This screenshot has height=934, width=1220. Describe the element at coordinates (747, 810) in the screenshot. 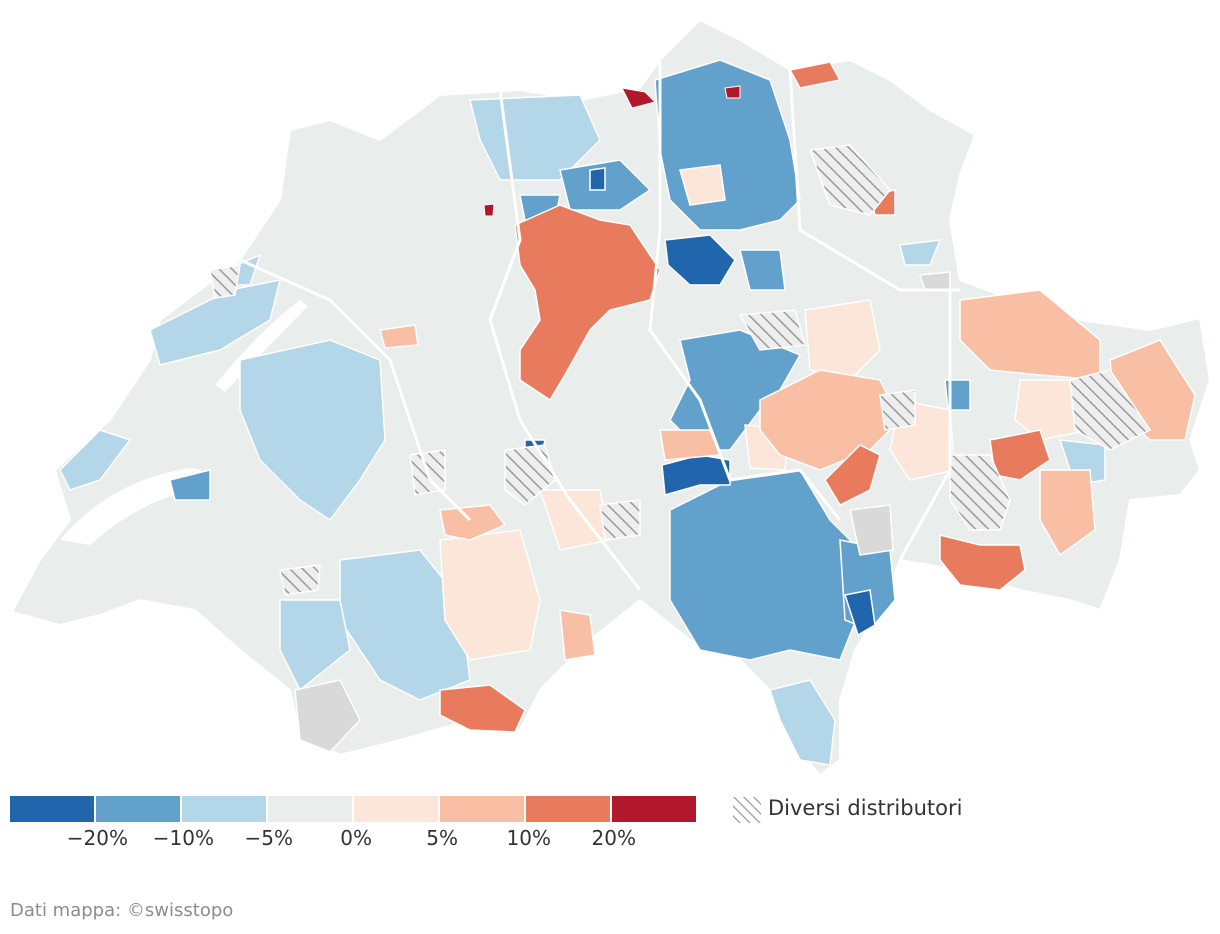

I see `hatch-legend-icon` at that location.